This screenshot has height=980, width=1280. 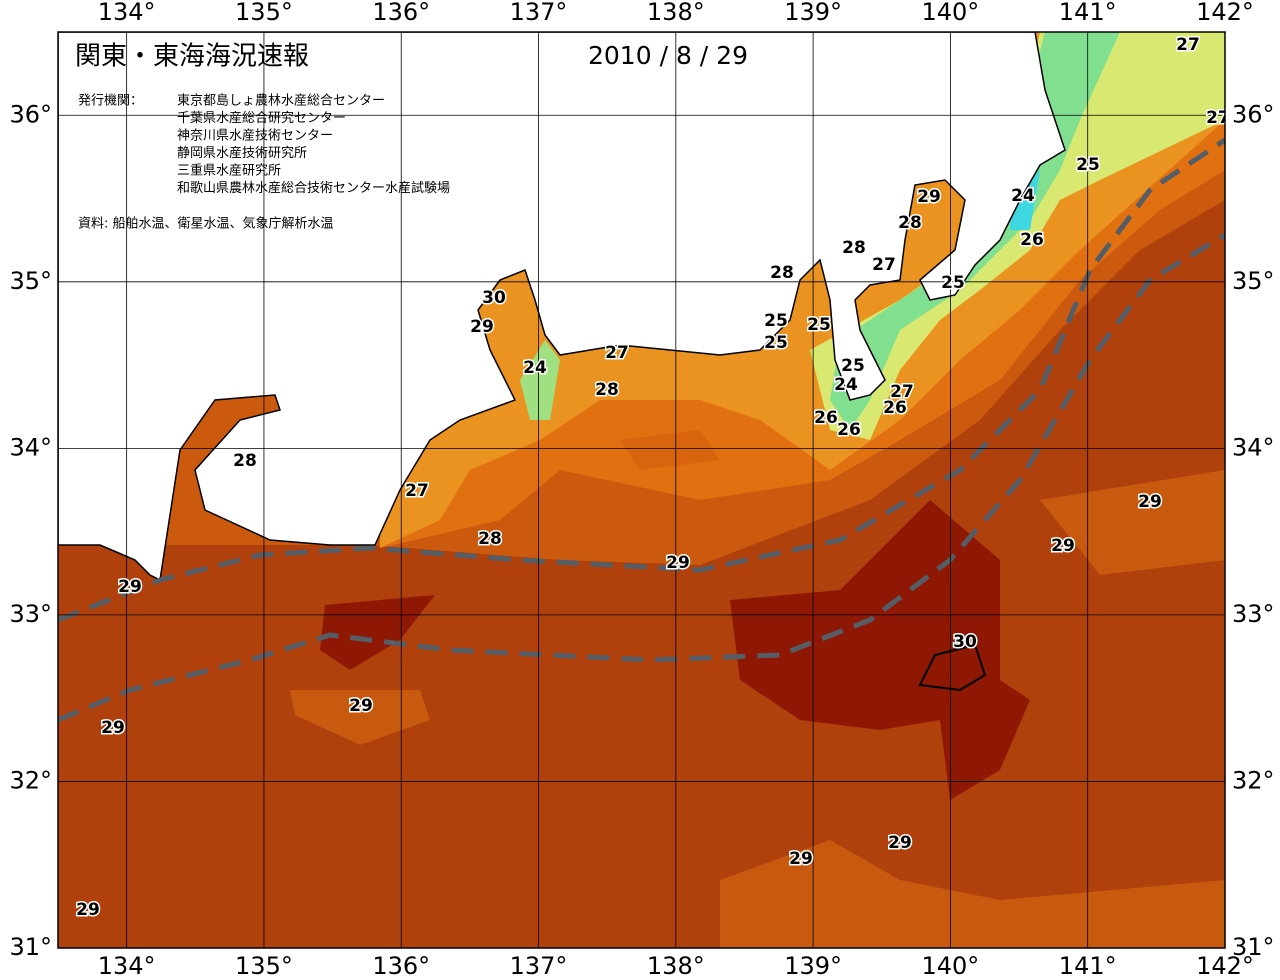 I want to click on issuer: 東京都島しょ農林水産総合センター, so click(x=281, y=101).